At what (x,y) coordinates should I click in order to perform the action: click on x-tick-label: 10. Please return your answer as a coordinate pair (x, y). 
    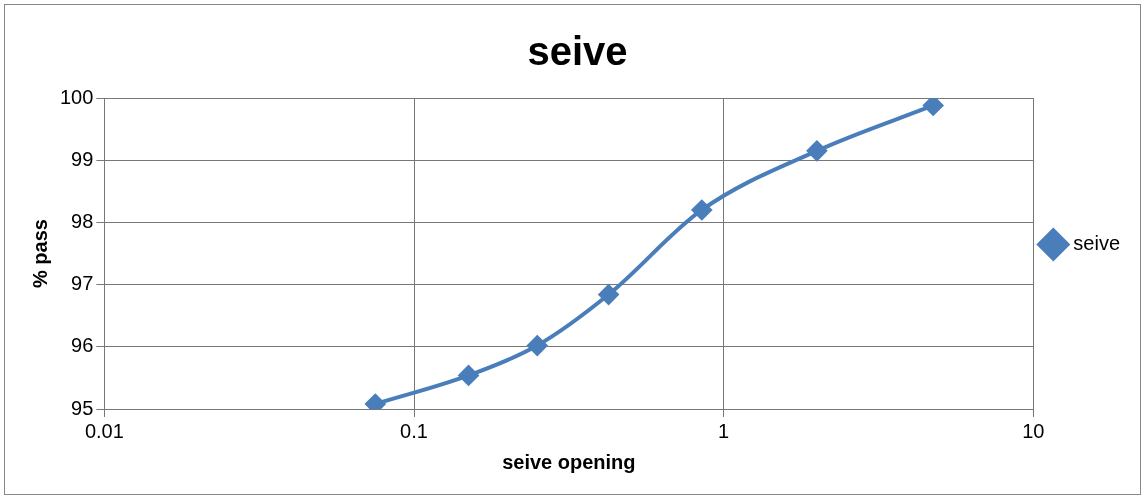
    Looking at the image, I should click on (1033, 430).